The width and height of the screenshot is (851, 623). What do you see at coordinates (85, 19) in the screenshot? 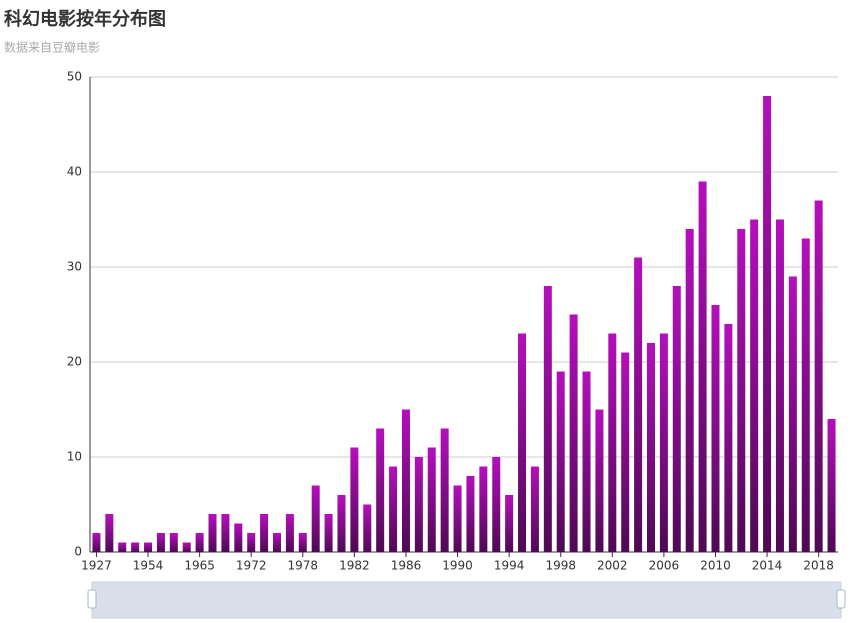
I see `chart-title: 科幻电影按年分布图` at bounding box center [85, 19].